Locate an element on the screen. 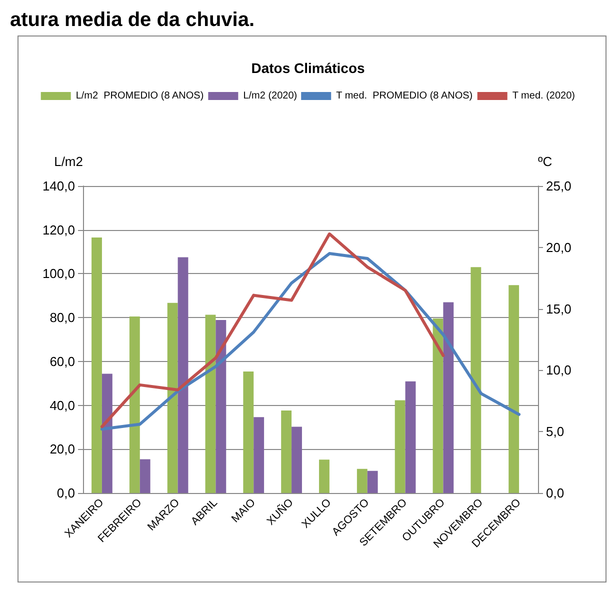  y2-tick-label: 15,0 is located at coordinates (559, 308).